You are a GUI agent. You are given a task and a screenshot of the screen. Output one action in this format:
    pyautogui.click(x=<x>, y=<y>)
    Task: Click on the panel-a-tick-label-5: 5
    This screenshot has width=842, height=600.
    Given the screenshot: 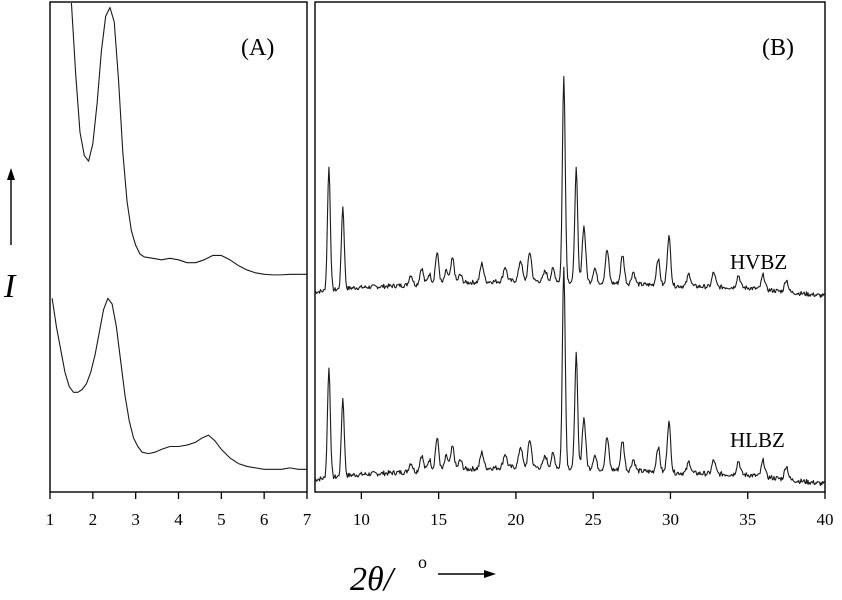 What is the action you would take?
    pyautogui.click(x=221, y=519)
    